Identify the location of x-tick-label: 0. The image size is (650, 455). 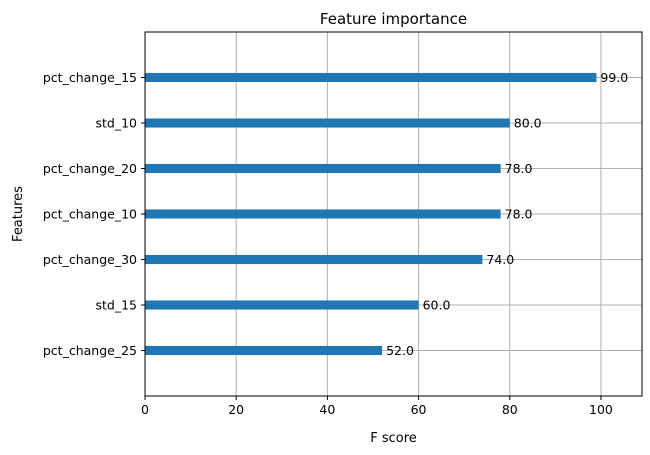
(145, 409).